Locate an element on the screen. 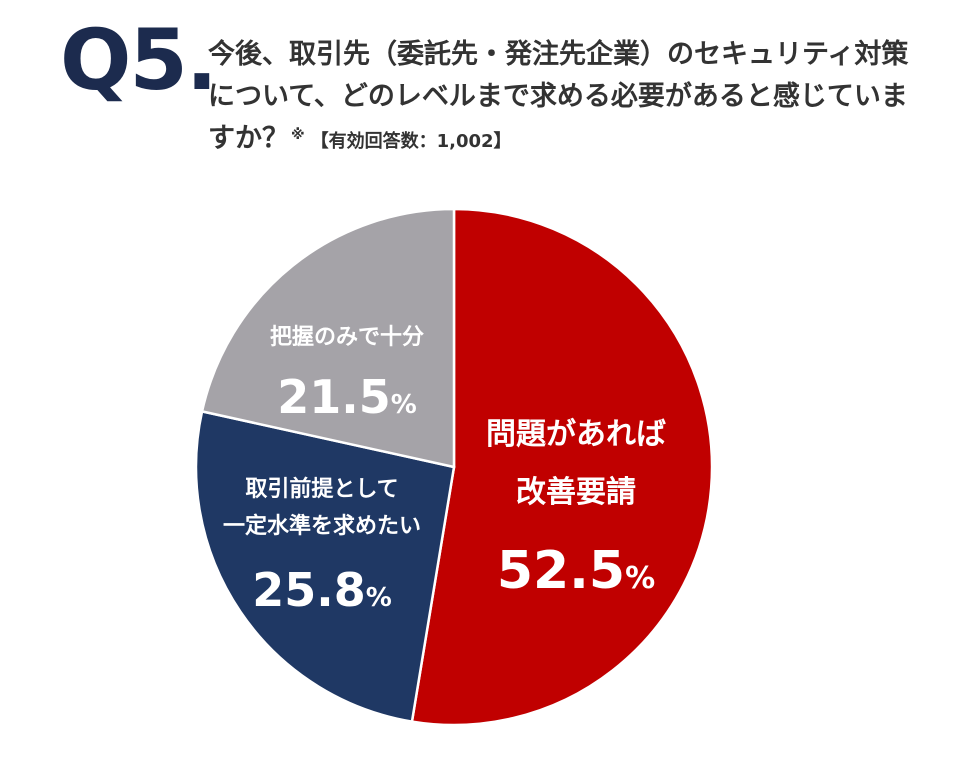 The image size is (958, 758). slice-value-number: 52.5 is located at coordinates (561, 571).